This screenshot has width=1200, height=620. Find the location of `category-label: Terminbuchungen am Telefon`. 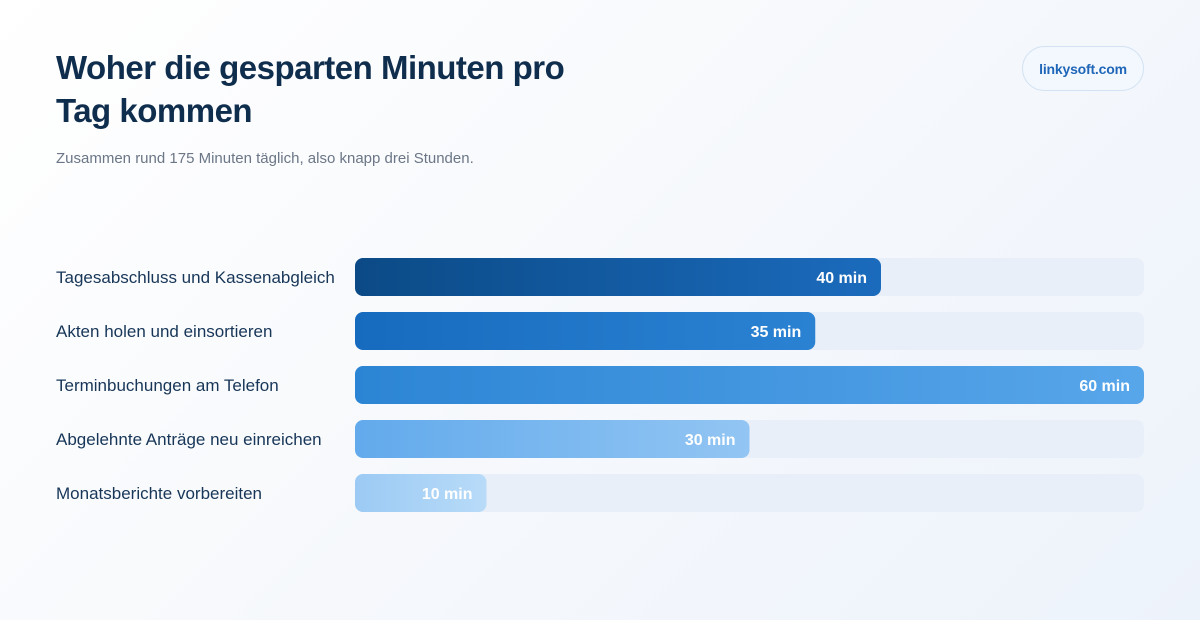

category-label: Terminbuchungen am Telefon is located at coordinates (167, 385).